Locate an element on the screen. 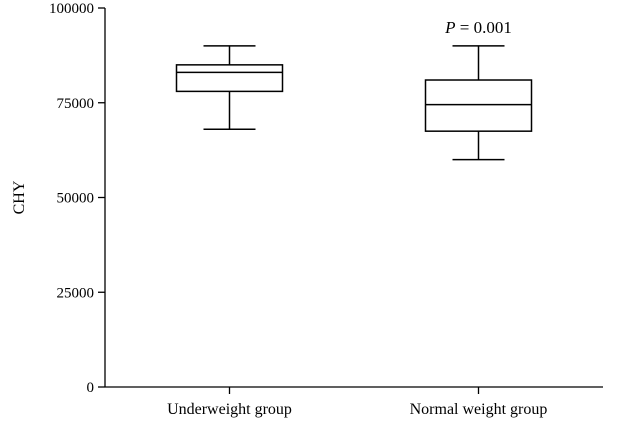  x-ticks: Underweight group Normal weight group is located at coordinates (357, 402).